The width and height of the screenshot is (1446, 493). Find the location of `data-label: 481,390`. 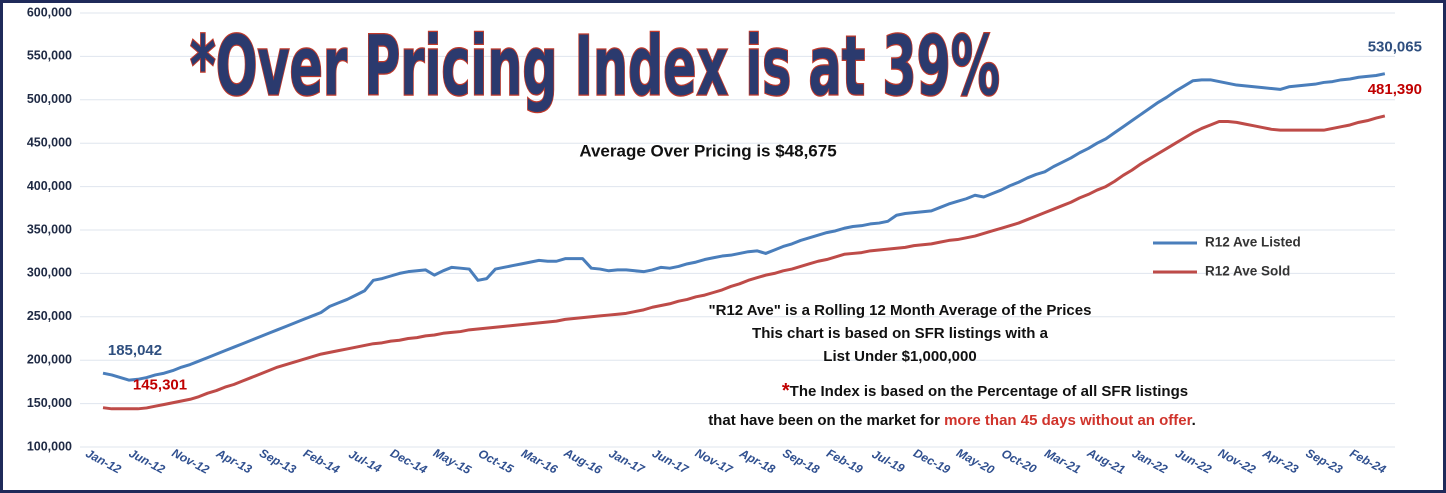

data-label: 481,390 is located at coordinates (1395, 89).